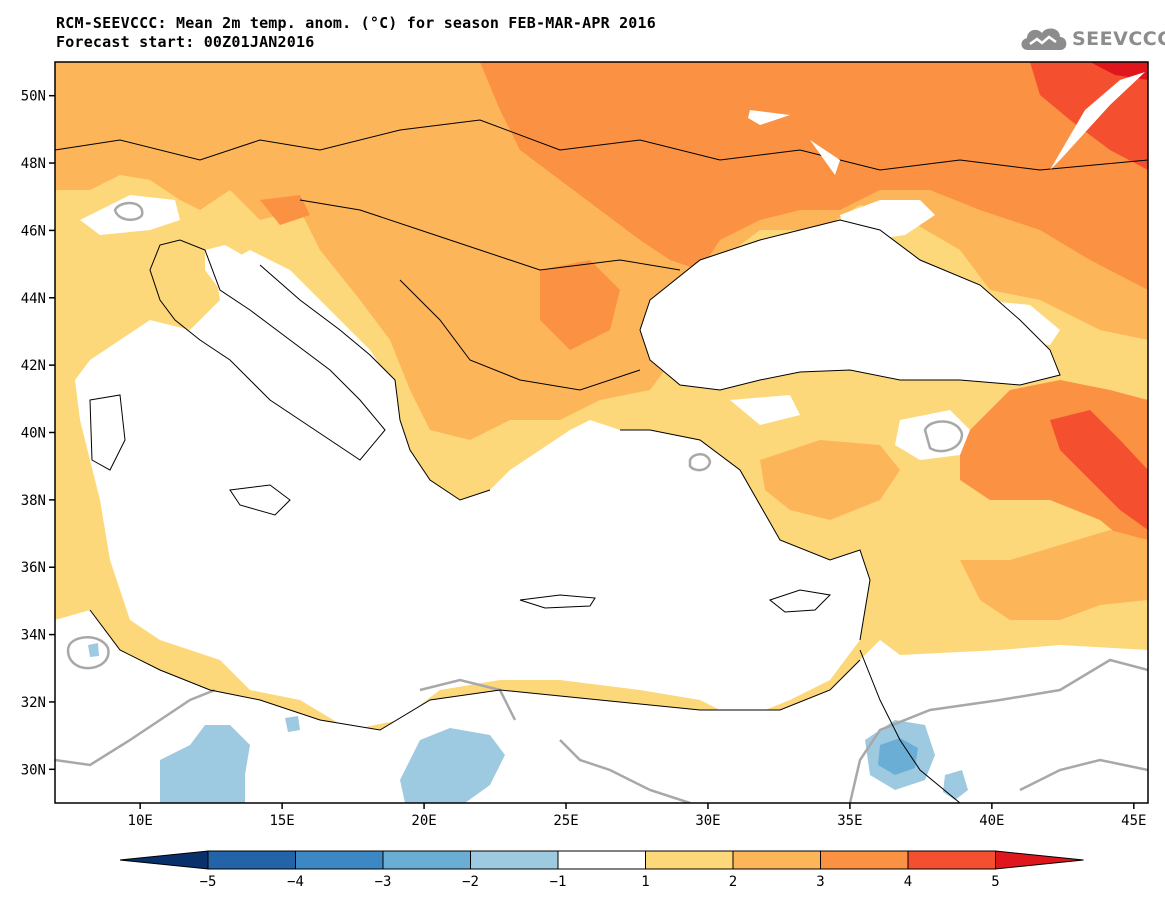 This screenshot has width=1165, height=907. What do you see at coordinates (800, 601) in the screenshot?
I see `coastline-cyprus` at bounding box center [800, 601].